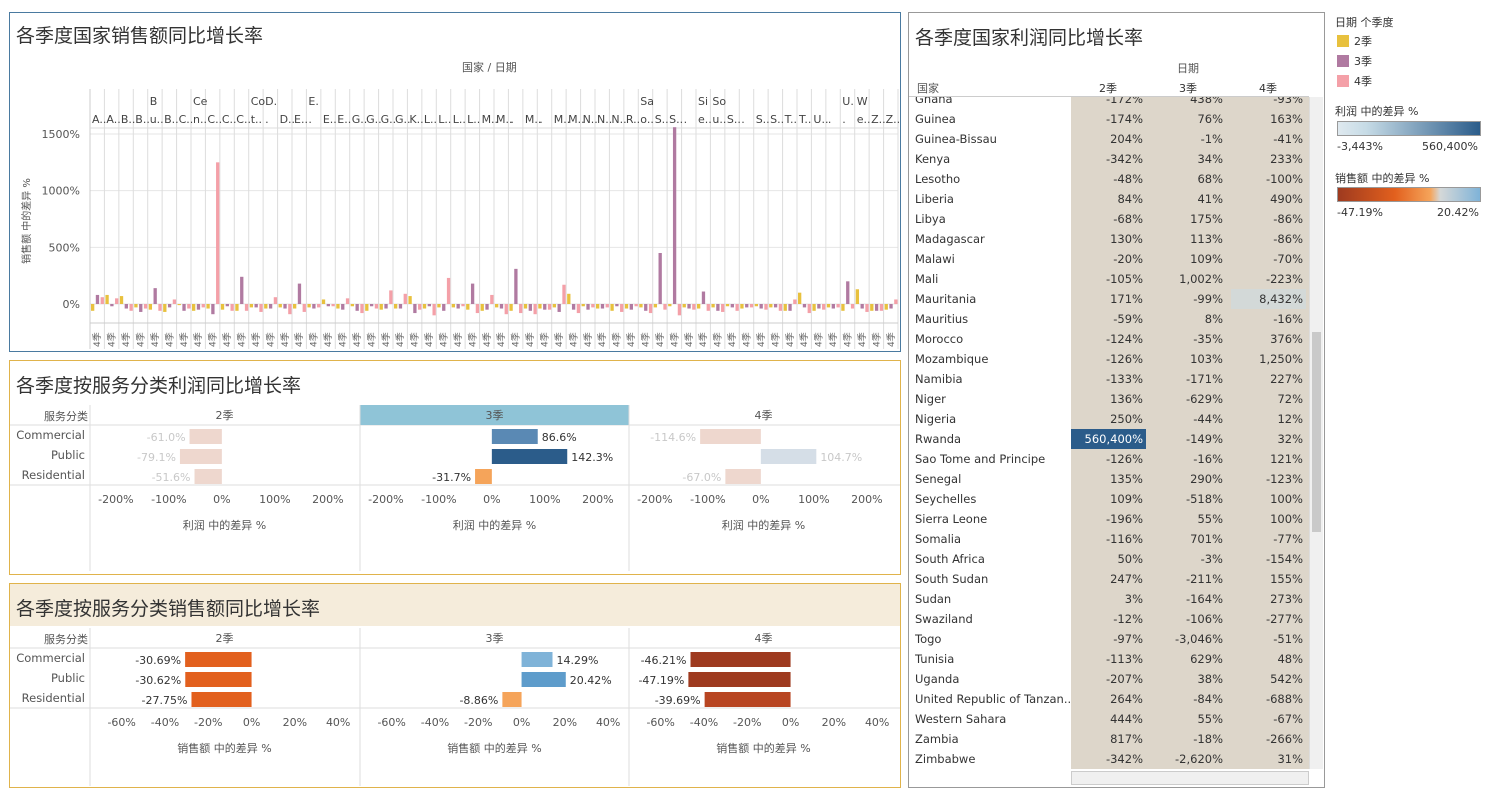  What do you see at coordinates (933, 159) in the screenshot?
I see `country-cell: Kenya` at bounding box center [933, 159].